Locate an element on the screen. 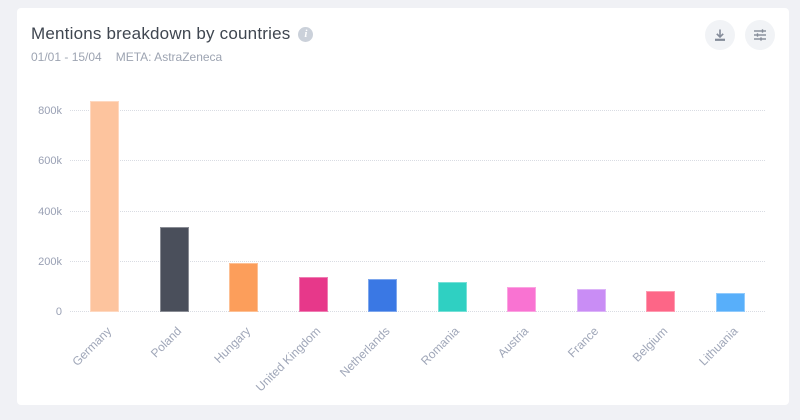 This screenshot has width=800, height=420. x-axis-label: Netherlands is located at coordinates (364, 352).